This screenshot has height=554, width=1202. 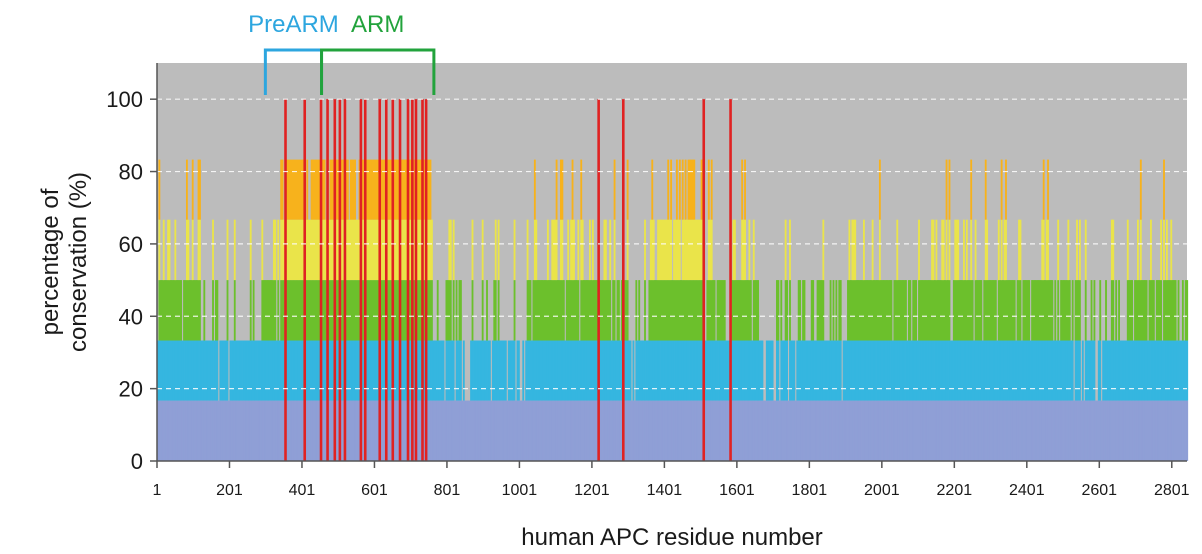 What do you see at coordinates (335, 280) in the screenshot?
I see `peak-bar` at bounding box center [335, 280].